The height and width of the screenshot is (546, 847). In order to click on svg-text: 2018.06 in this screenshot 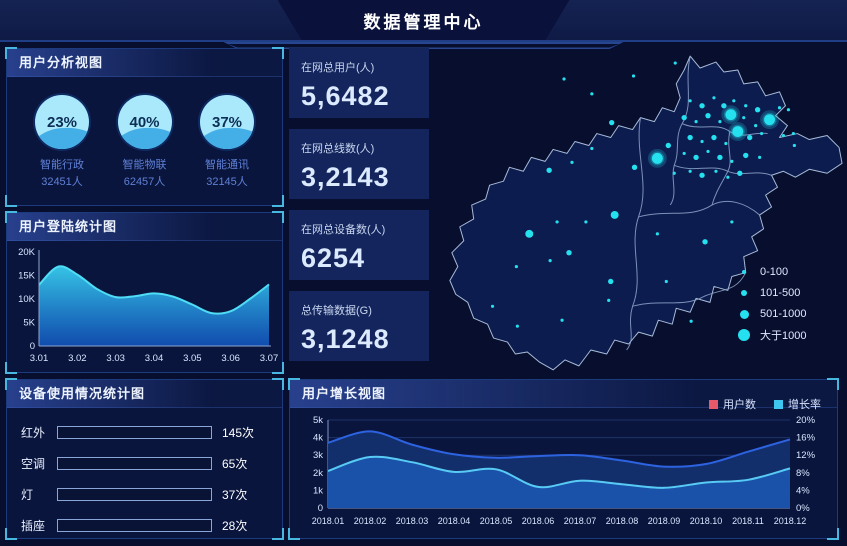, I will do `click(538, 521)`.